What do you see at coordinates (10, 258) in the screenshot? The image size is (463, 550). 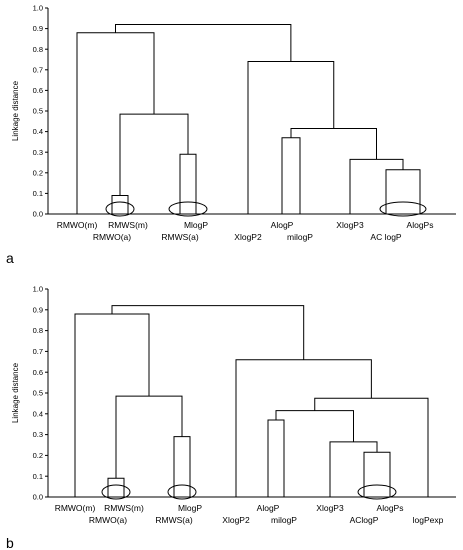 I see `panel-label: a` at bounding box center [10, 258].